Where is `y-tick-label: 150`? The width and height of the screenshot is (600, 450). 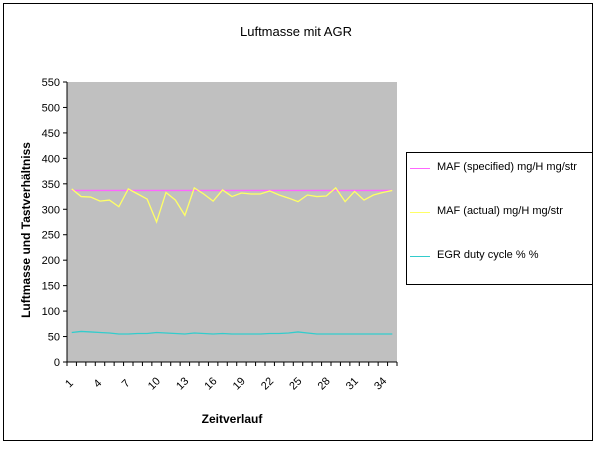 y-tick-label: 150 is located at coordinates (51, 287).